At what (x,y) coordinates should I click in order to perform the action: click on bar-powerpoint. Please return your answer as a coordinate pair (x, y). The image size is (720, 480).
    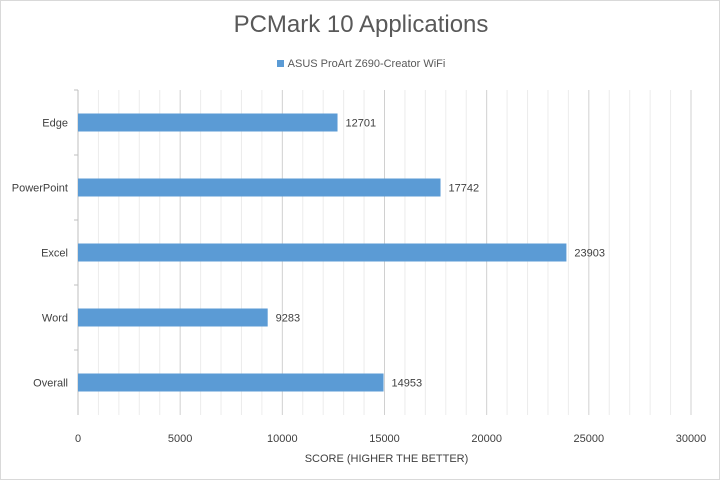
    Looking at the image, I should click on (259, 187).